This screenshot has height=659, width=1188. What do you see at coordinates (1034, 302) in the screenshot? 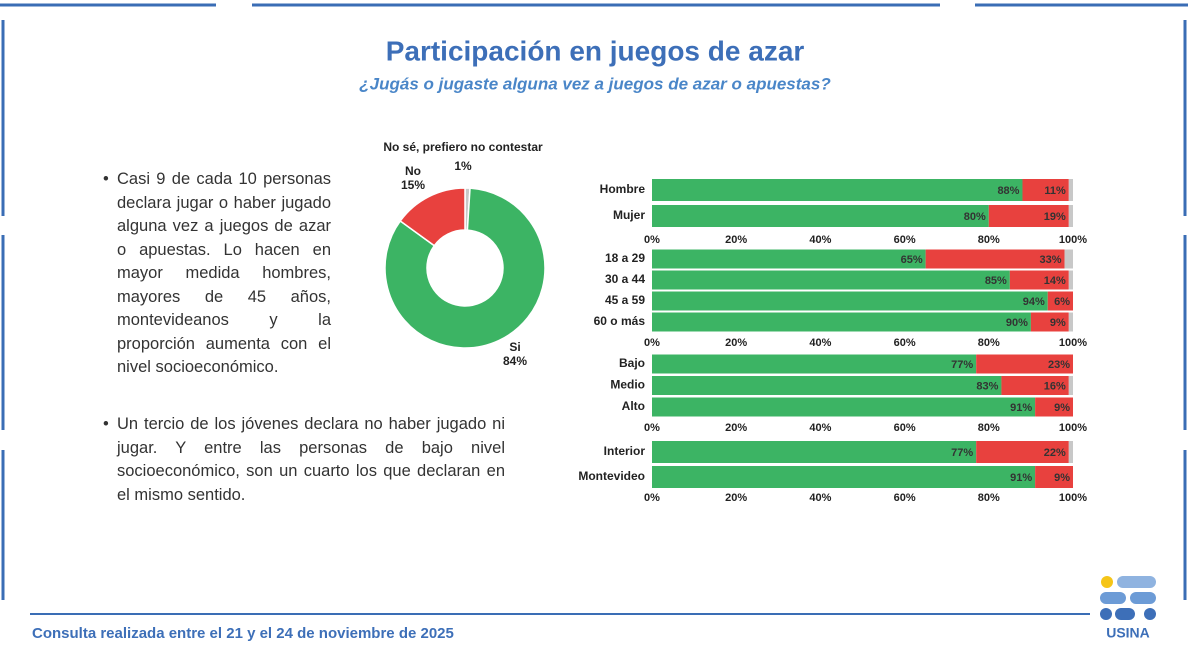
I see `value-label: 94%` at bounding box center [1034, 302].